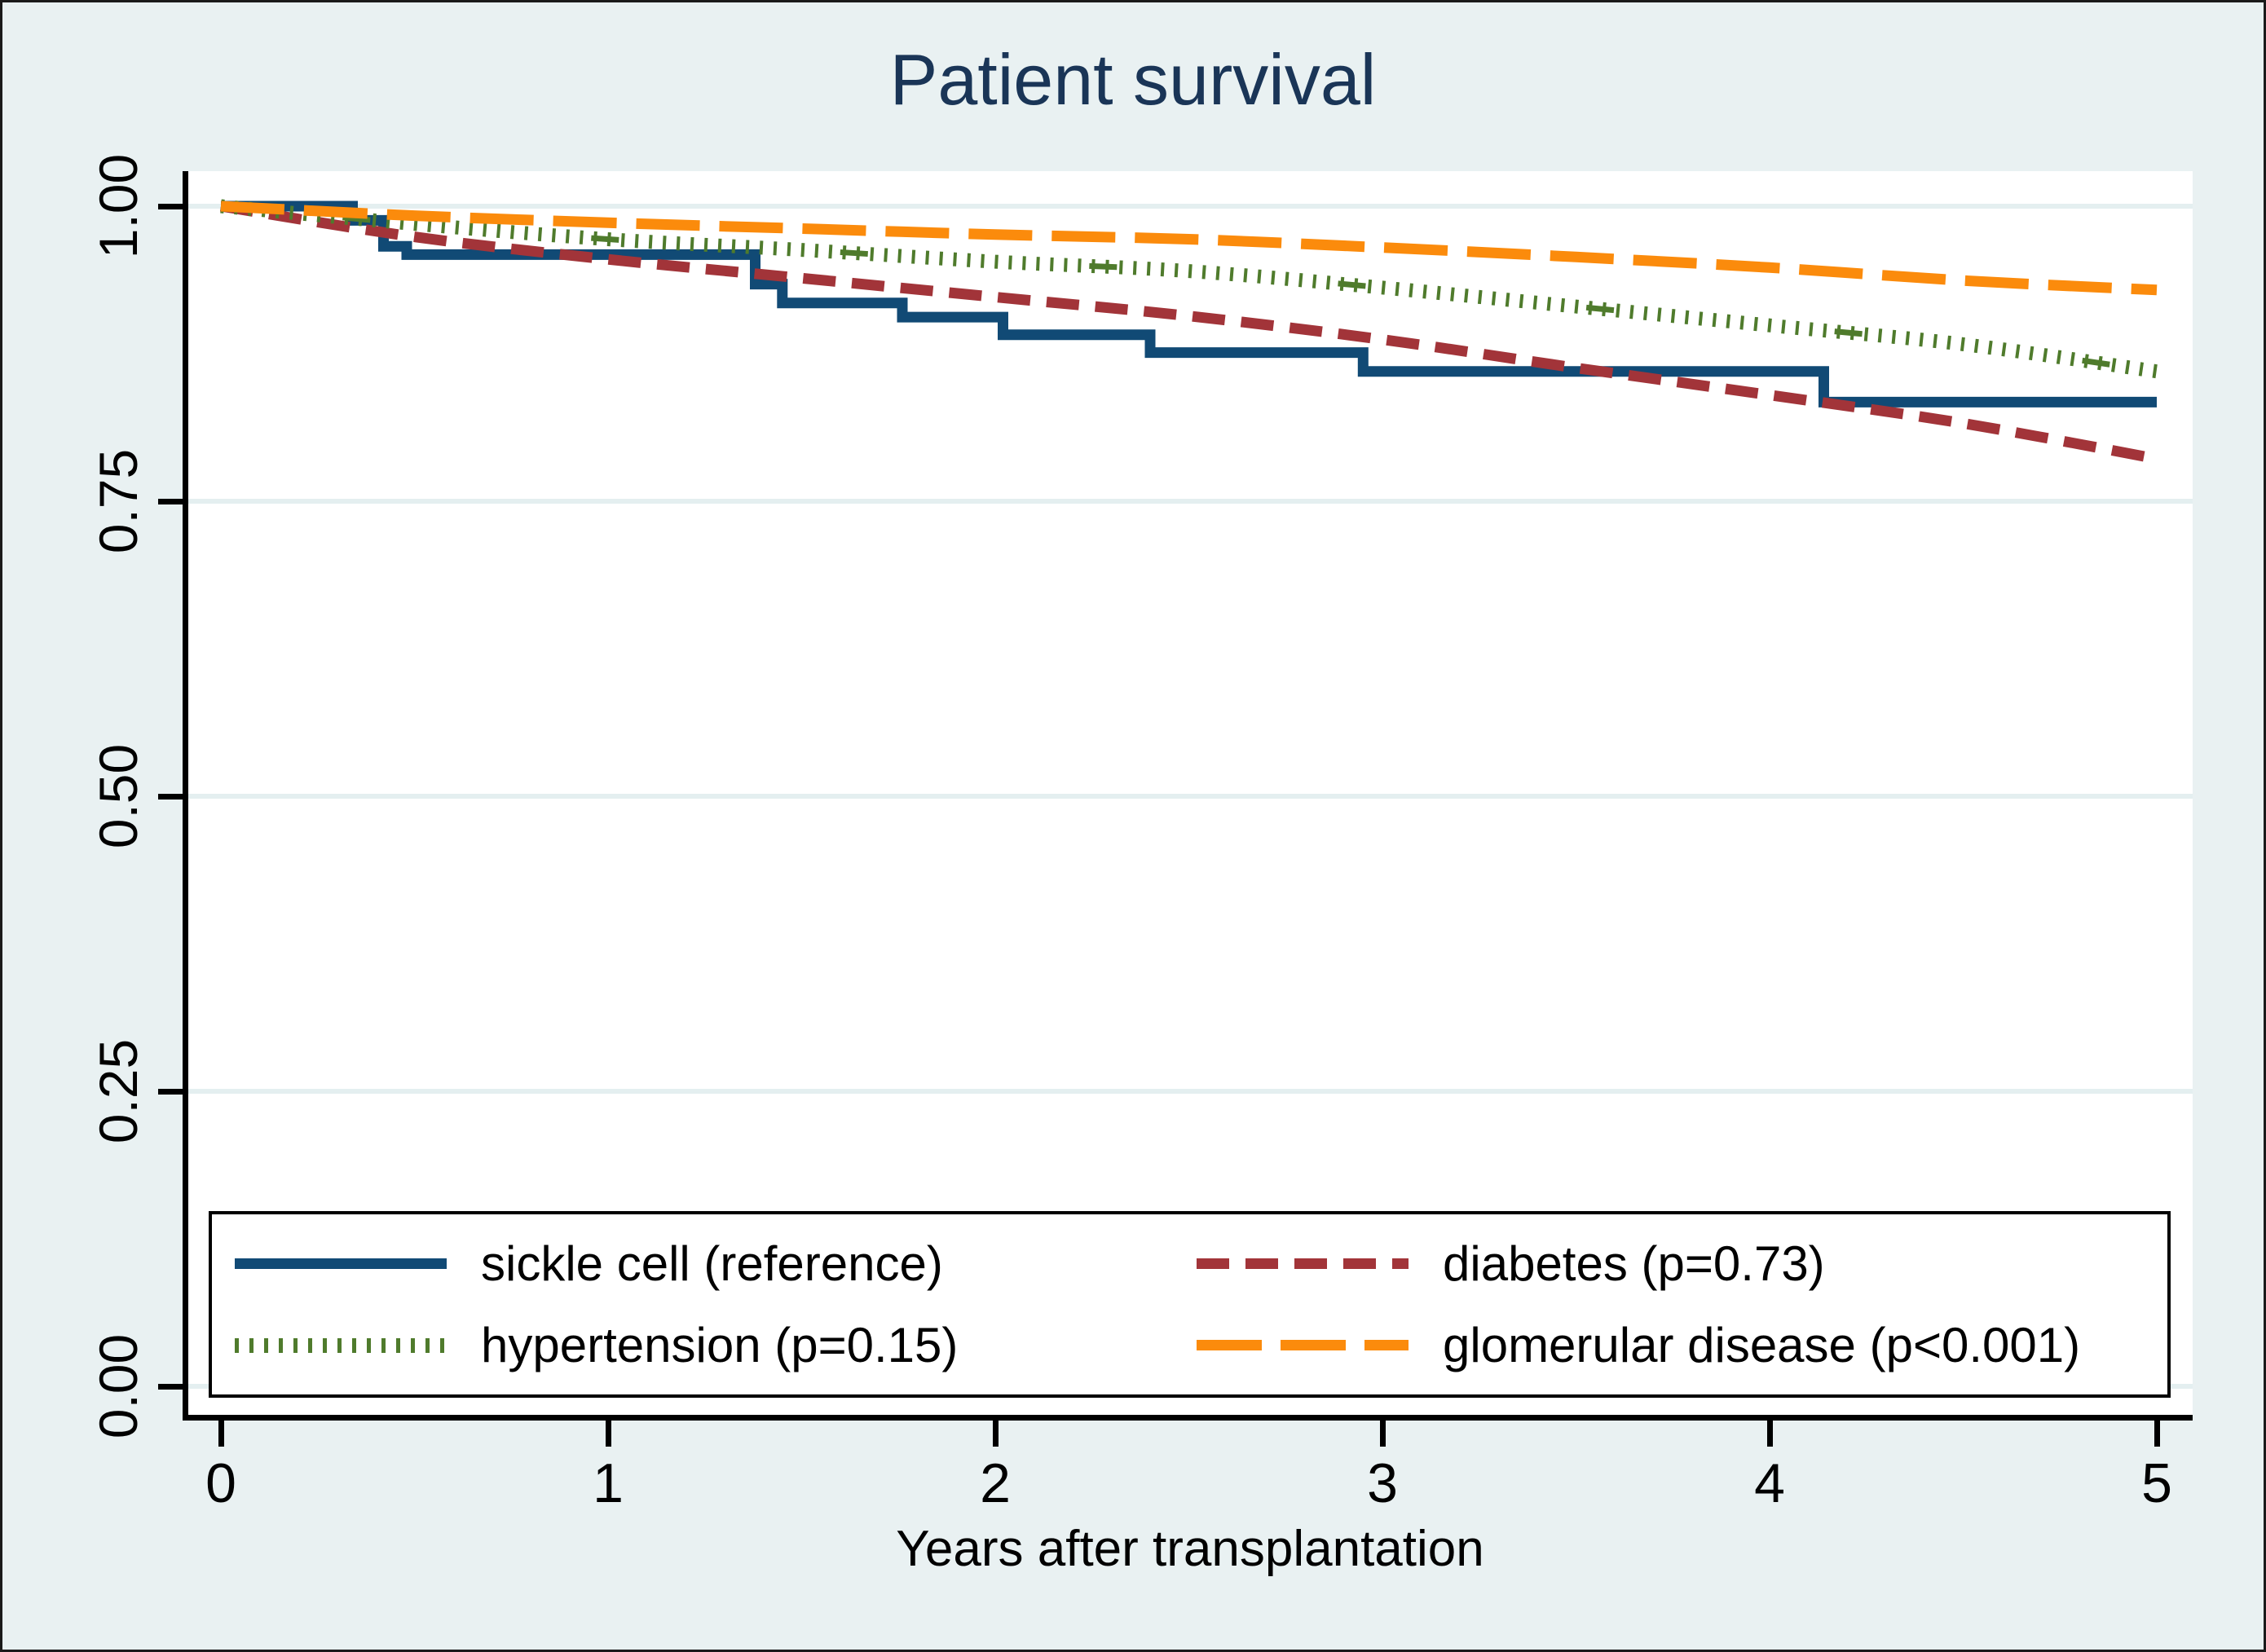 This screenshot has height=1652, width=2266. I want to click on curve-hypertension-p-0-15-, so click(1189, 289).